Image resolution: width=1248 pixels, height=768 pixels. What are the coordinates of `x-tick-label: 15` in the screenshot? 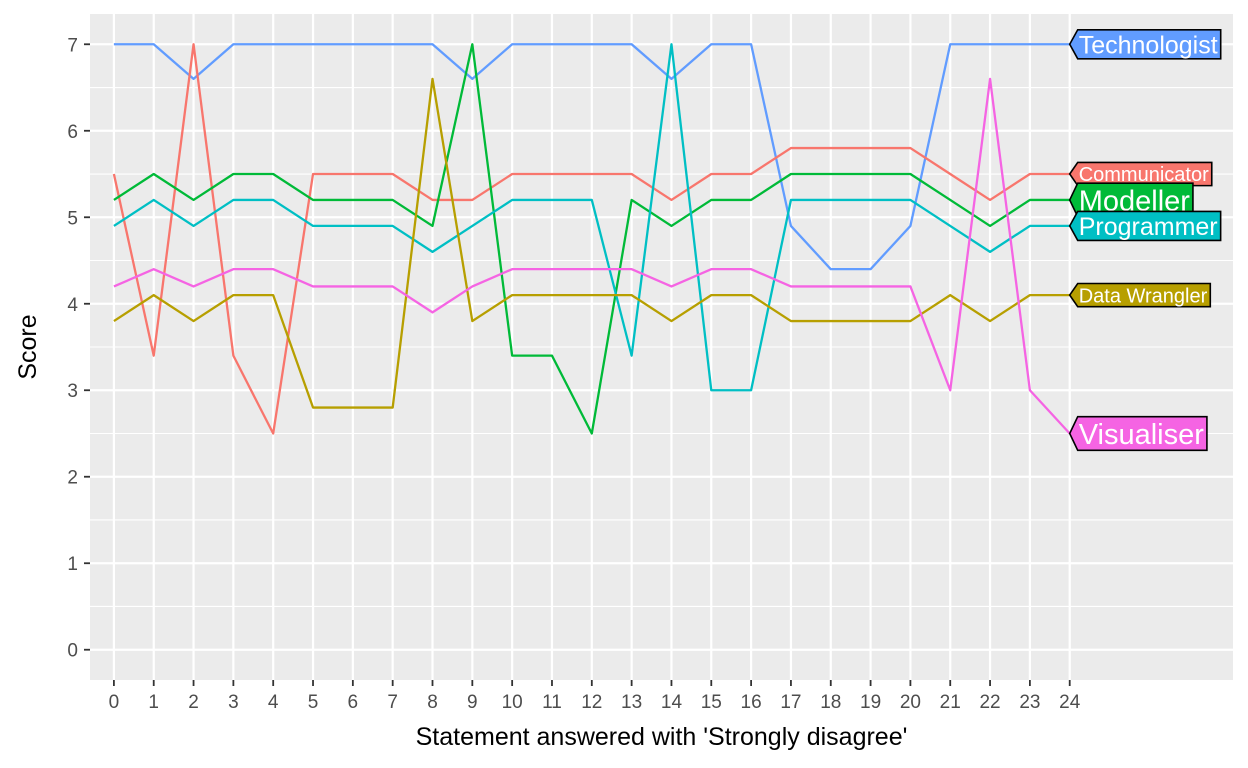 It's located at (711, 702).